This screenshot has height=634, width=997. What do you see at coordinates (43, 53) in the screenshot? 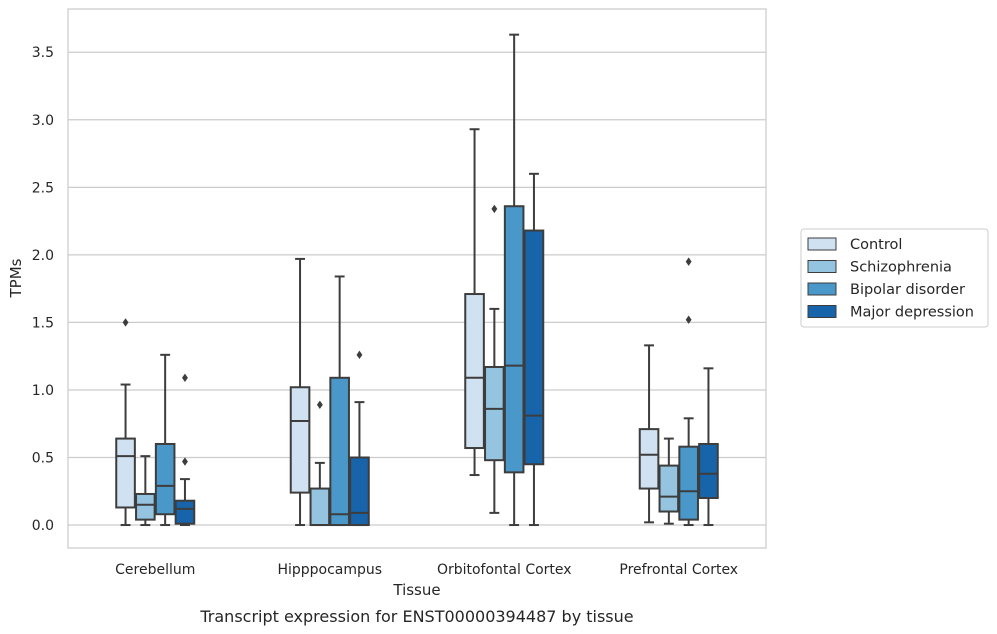
I see `y-tick-label: 3.5` at bounding box center [43, 53].